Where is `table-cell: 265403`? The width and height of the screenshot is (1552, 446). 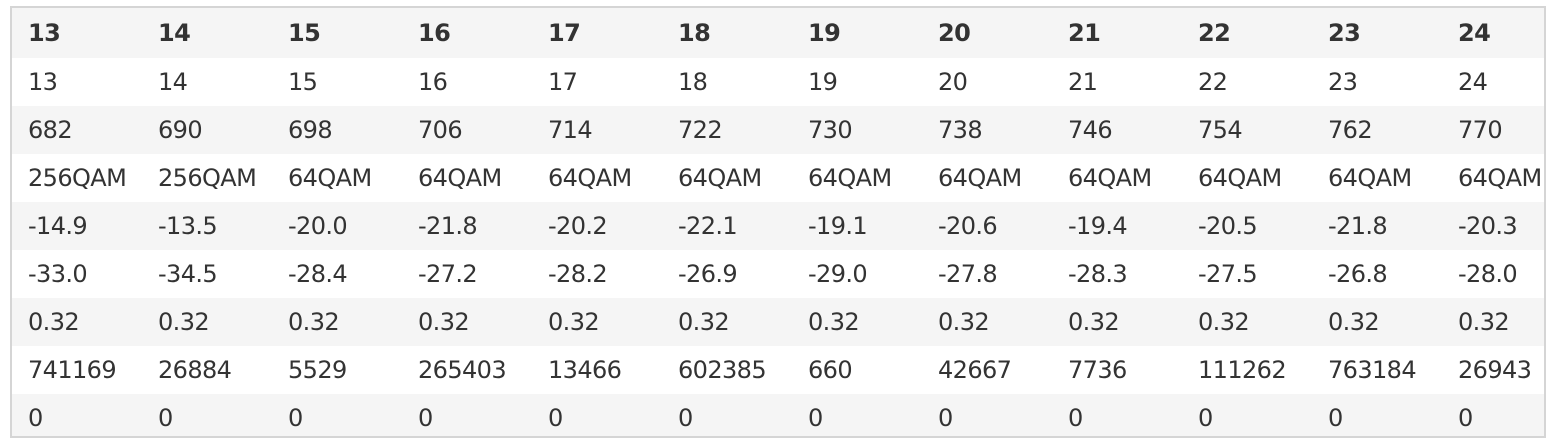 table-cell: 265403 is located at coordinates (462, 370).